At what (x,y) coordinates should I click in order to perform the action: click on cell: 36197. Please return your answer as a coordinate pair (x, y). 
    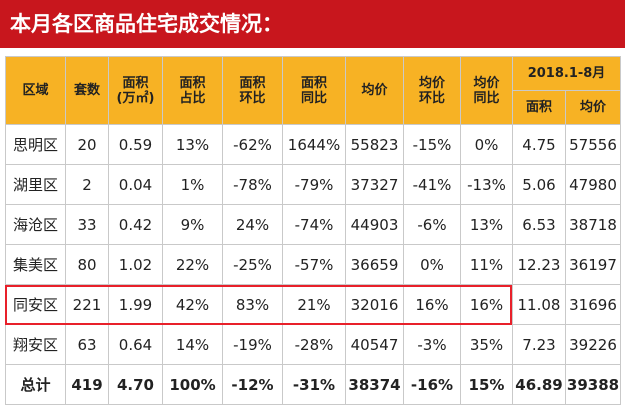
    Looking at the image, I should click on (593, 264).